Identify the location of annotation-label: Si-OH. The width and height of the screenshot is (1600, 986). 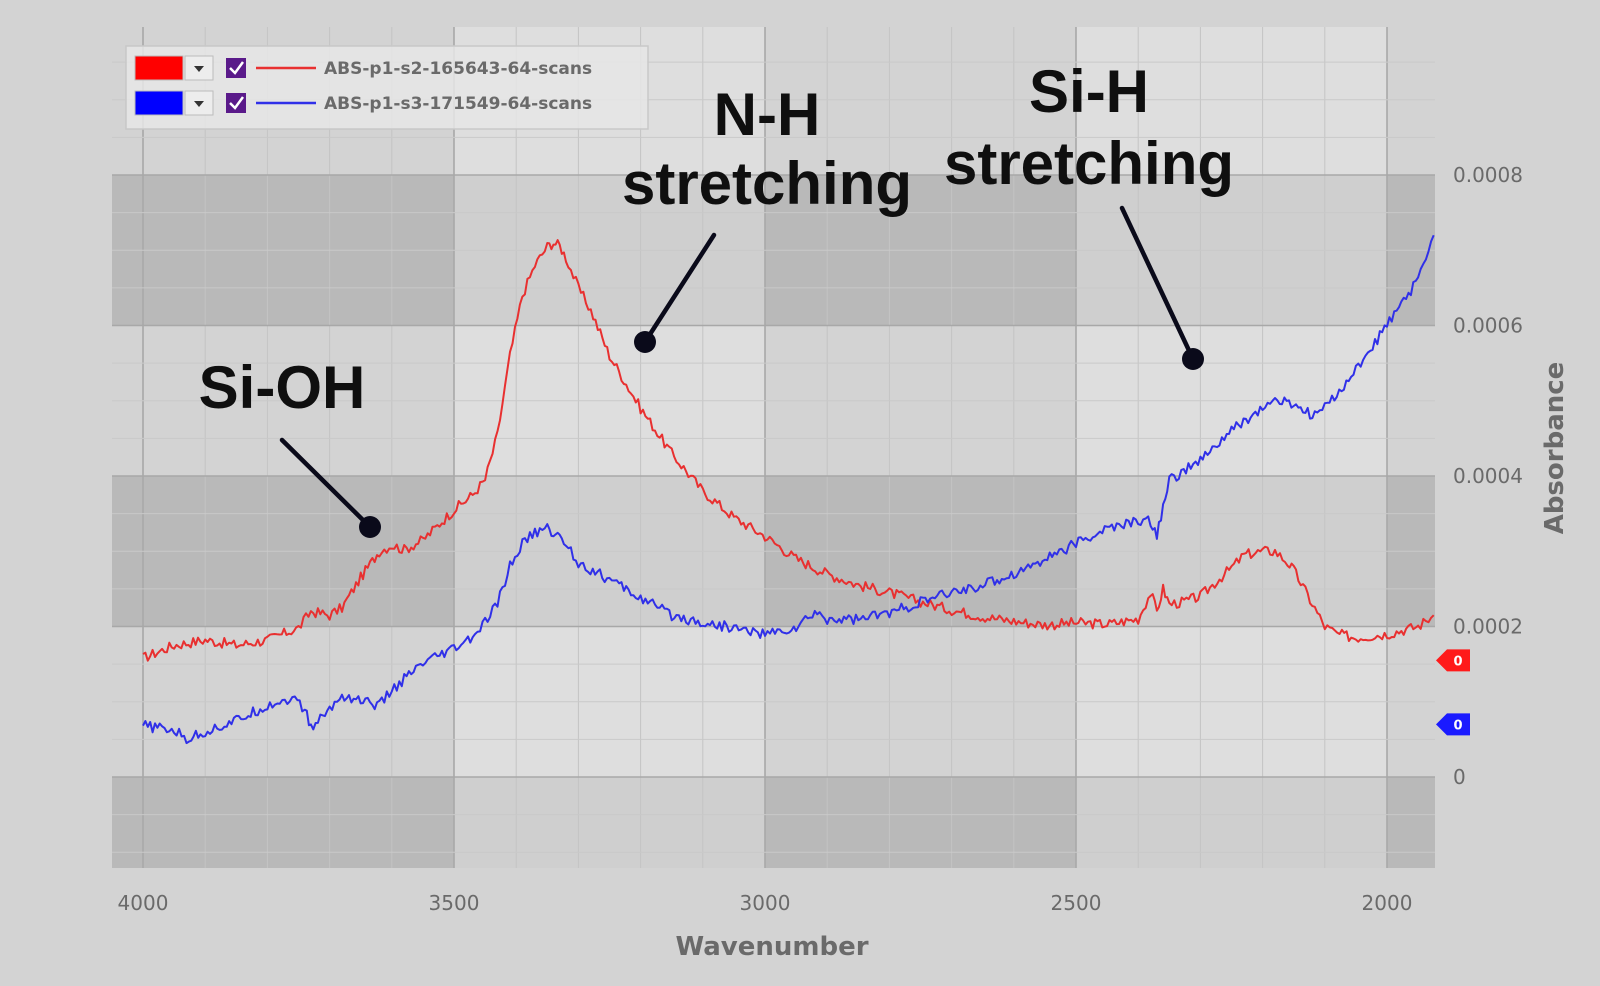
(282, 387).